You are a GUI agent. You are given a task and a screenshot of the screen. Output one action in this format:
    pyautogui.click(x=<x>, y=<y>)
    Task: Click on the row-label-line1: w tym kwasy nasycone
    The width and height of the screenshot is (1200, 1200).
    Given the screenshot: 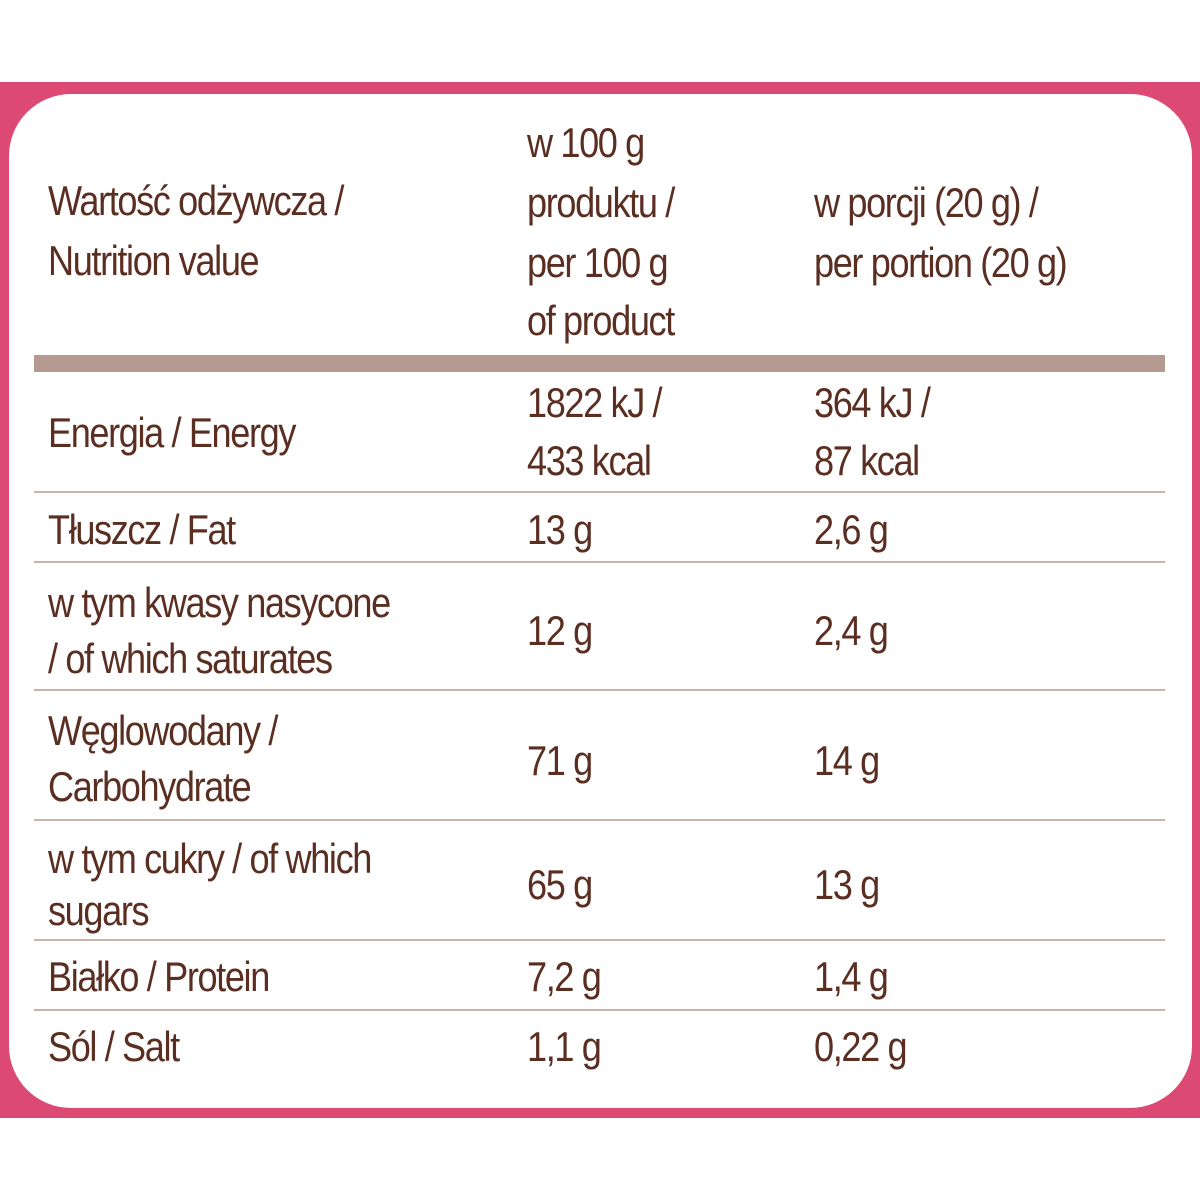 What is the action you would take?
    pyautogui.click(x=219, y=602)
    